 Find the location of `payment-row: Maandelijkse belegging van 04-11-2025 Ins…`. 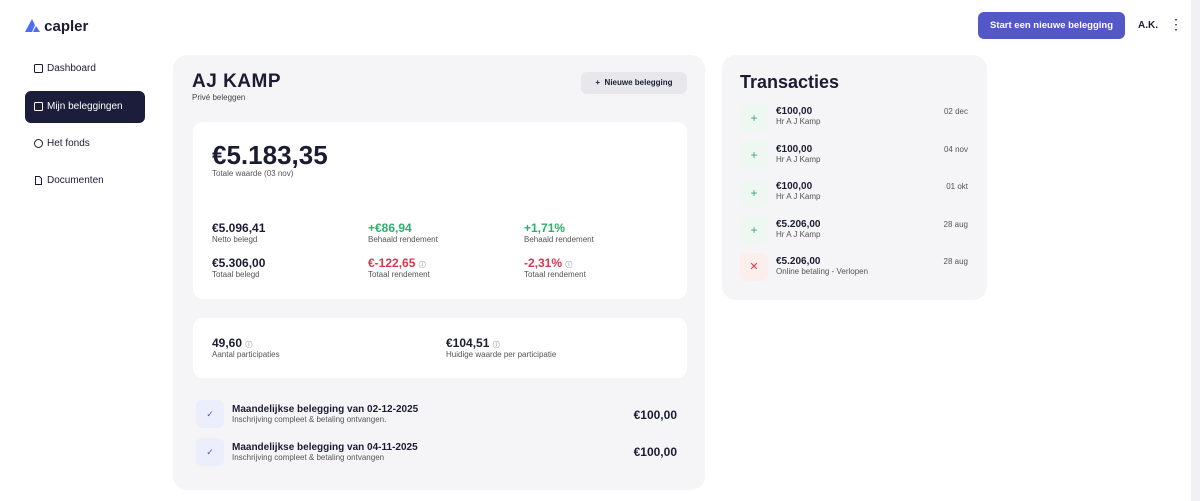

payment-row: Maandelijkse belegging van 04-11-2025 Ins… is located at coordinates (325, 452).